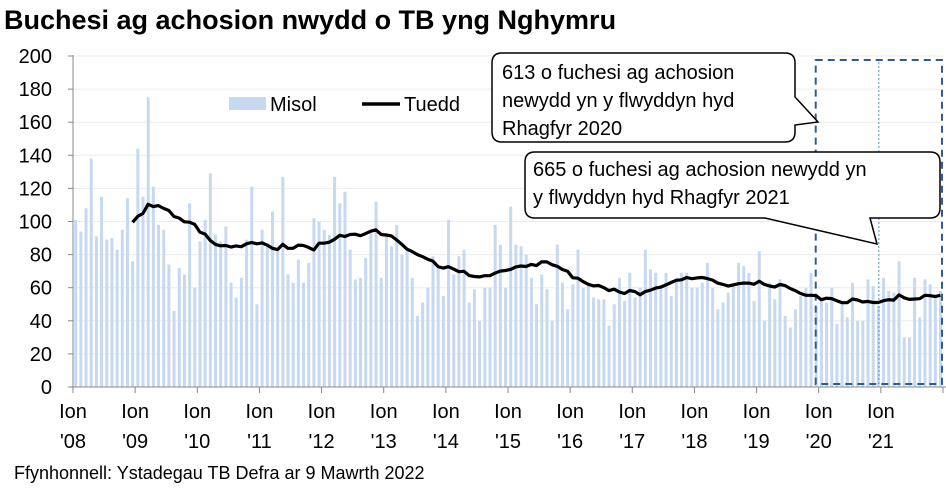 The width and height of the screenshot is (946, 494). I want to click on x-tick-label-year: '18, so click(694, 442).